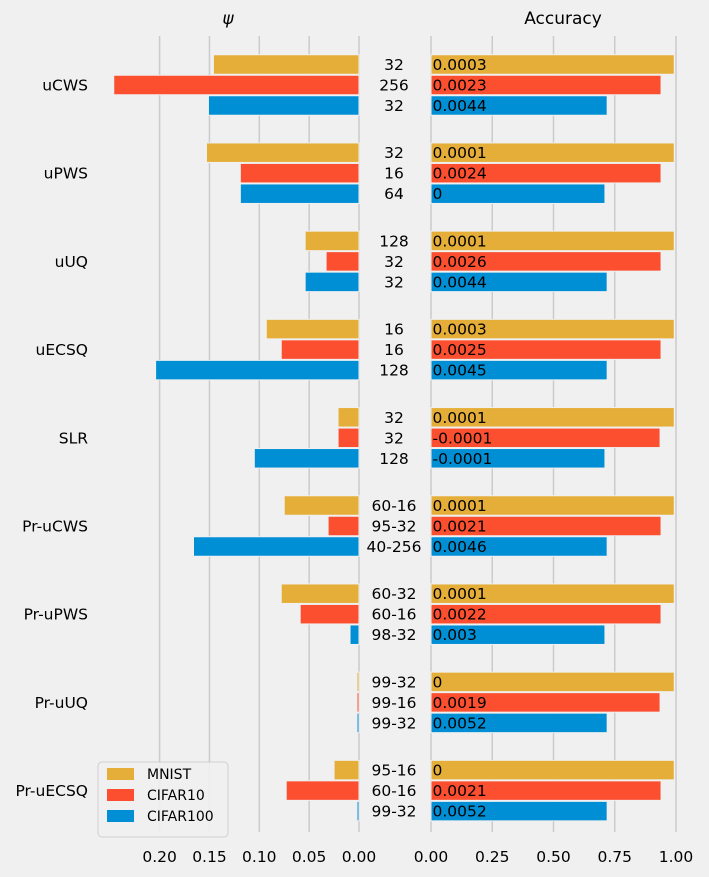 Image resolution: width=709 pixels, height=877 pixels. Describe the element at coordinates (394, 547) in the screenshot. I see `center-label-cifar100: 40-256` at that location.